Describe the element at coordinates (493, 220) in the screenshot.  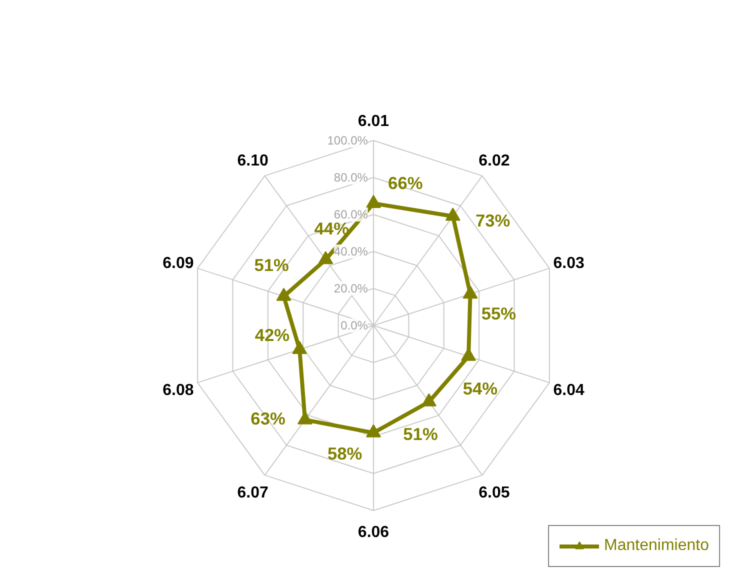
I see `data-label: 73%` at that location.